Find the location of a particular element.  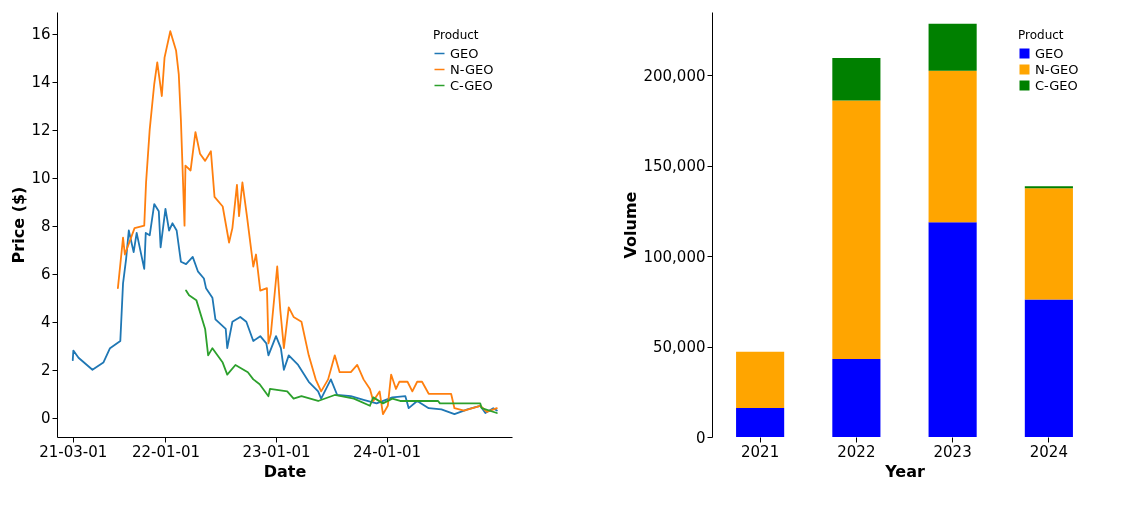

y-tick-label: 2 is located at coordinates (45, 370).